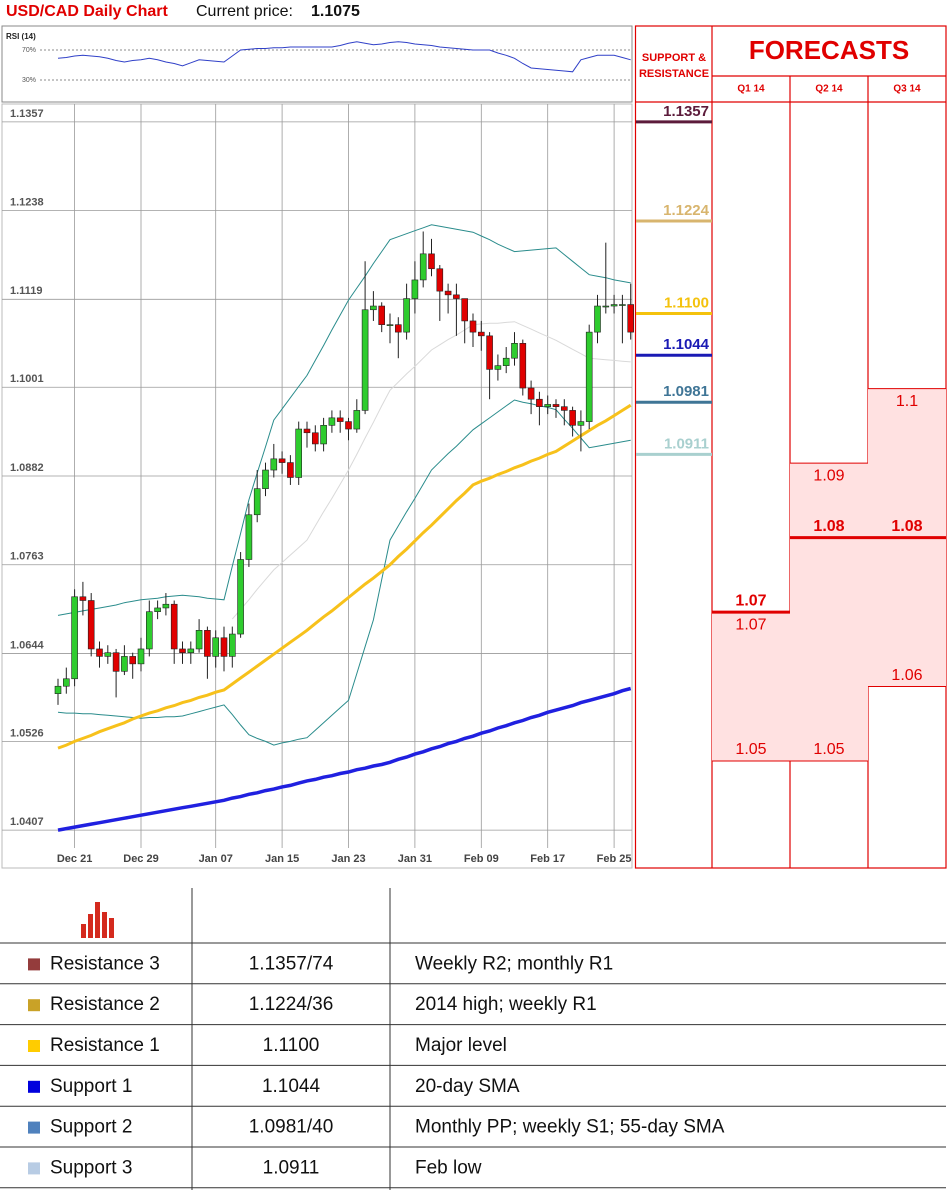 The width and height of the screenshot is (952, 1194). I want to click on level-label: 1.1224, so click(686, 210).